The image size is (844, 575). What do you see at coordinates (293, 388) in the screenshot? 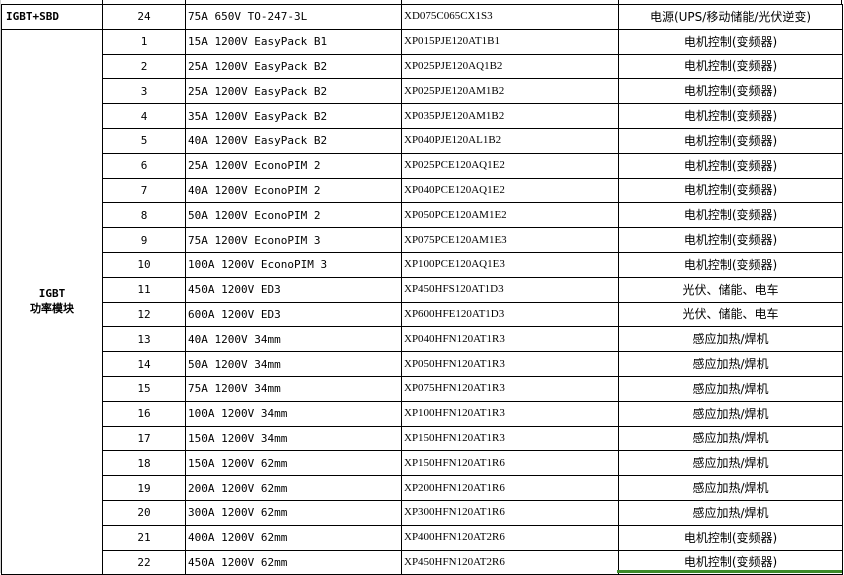
I see `spec-cell: 75A 1200V 34mm` at bounding box center [293, 388].